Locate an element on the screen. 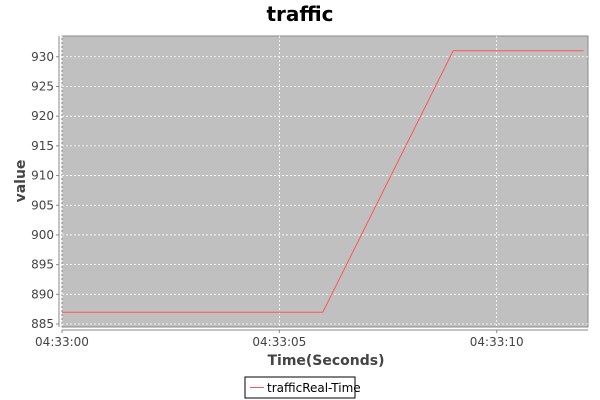  x-axis-label: Time(Seconds) is located at coordinates (325, 361).